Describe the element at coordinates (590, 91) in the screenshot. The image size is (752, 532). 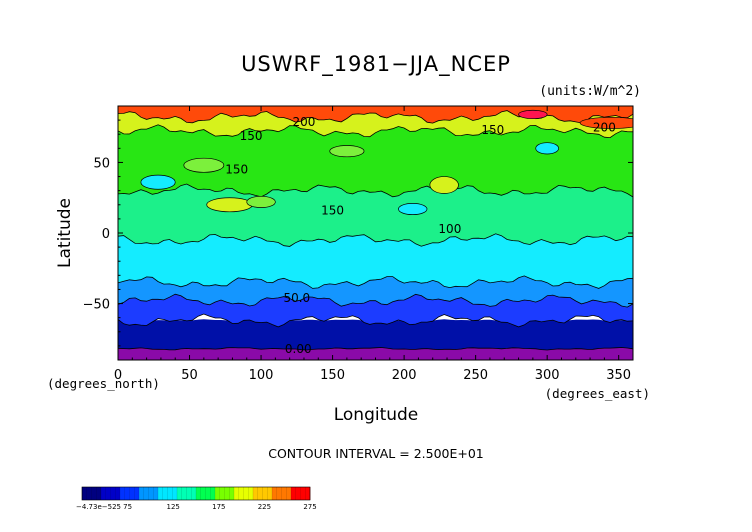
I see `units-label: (units:W/m^2)` at that location.